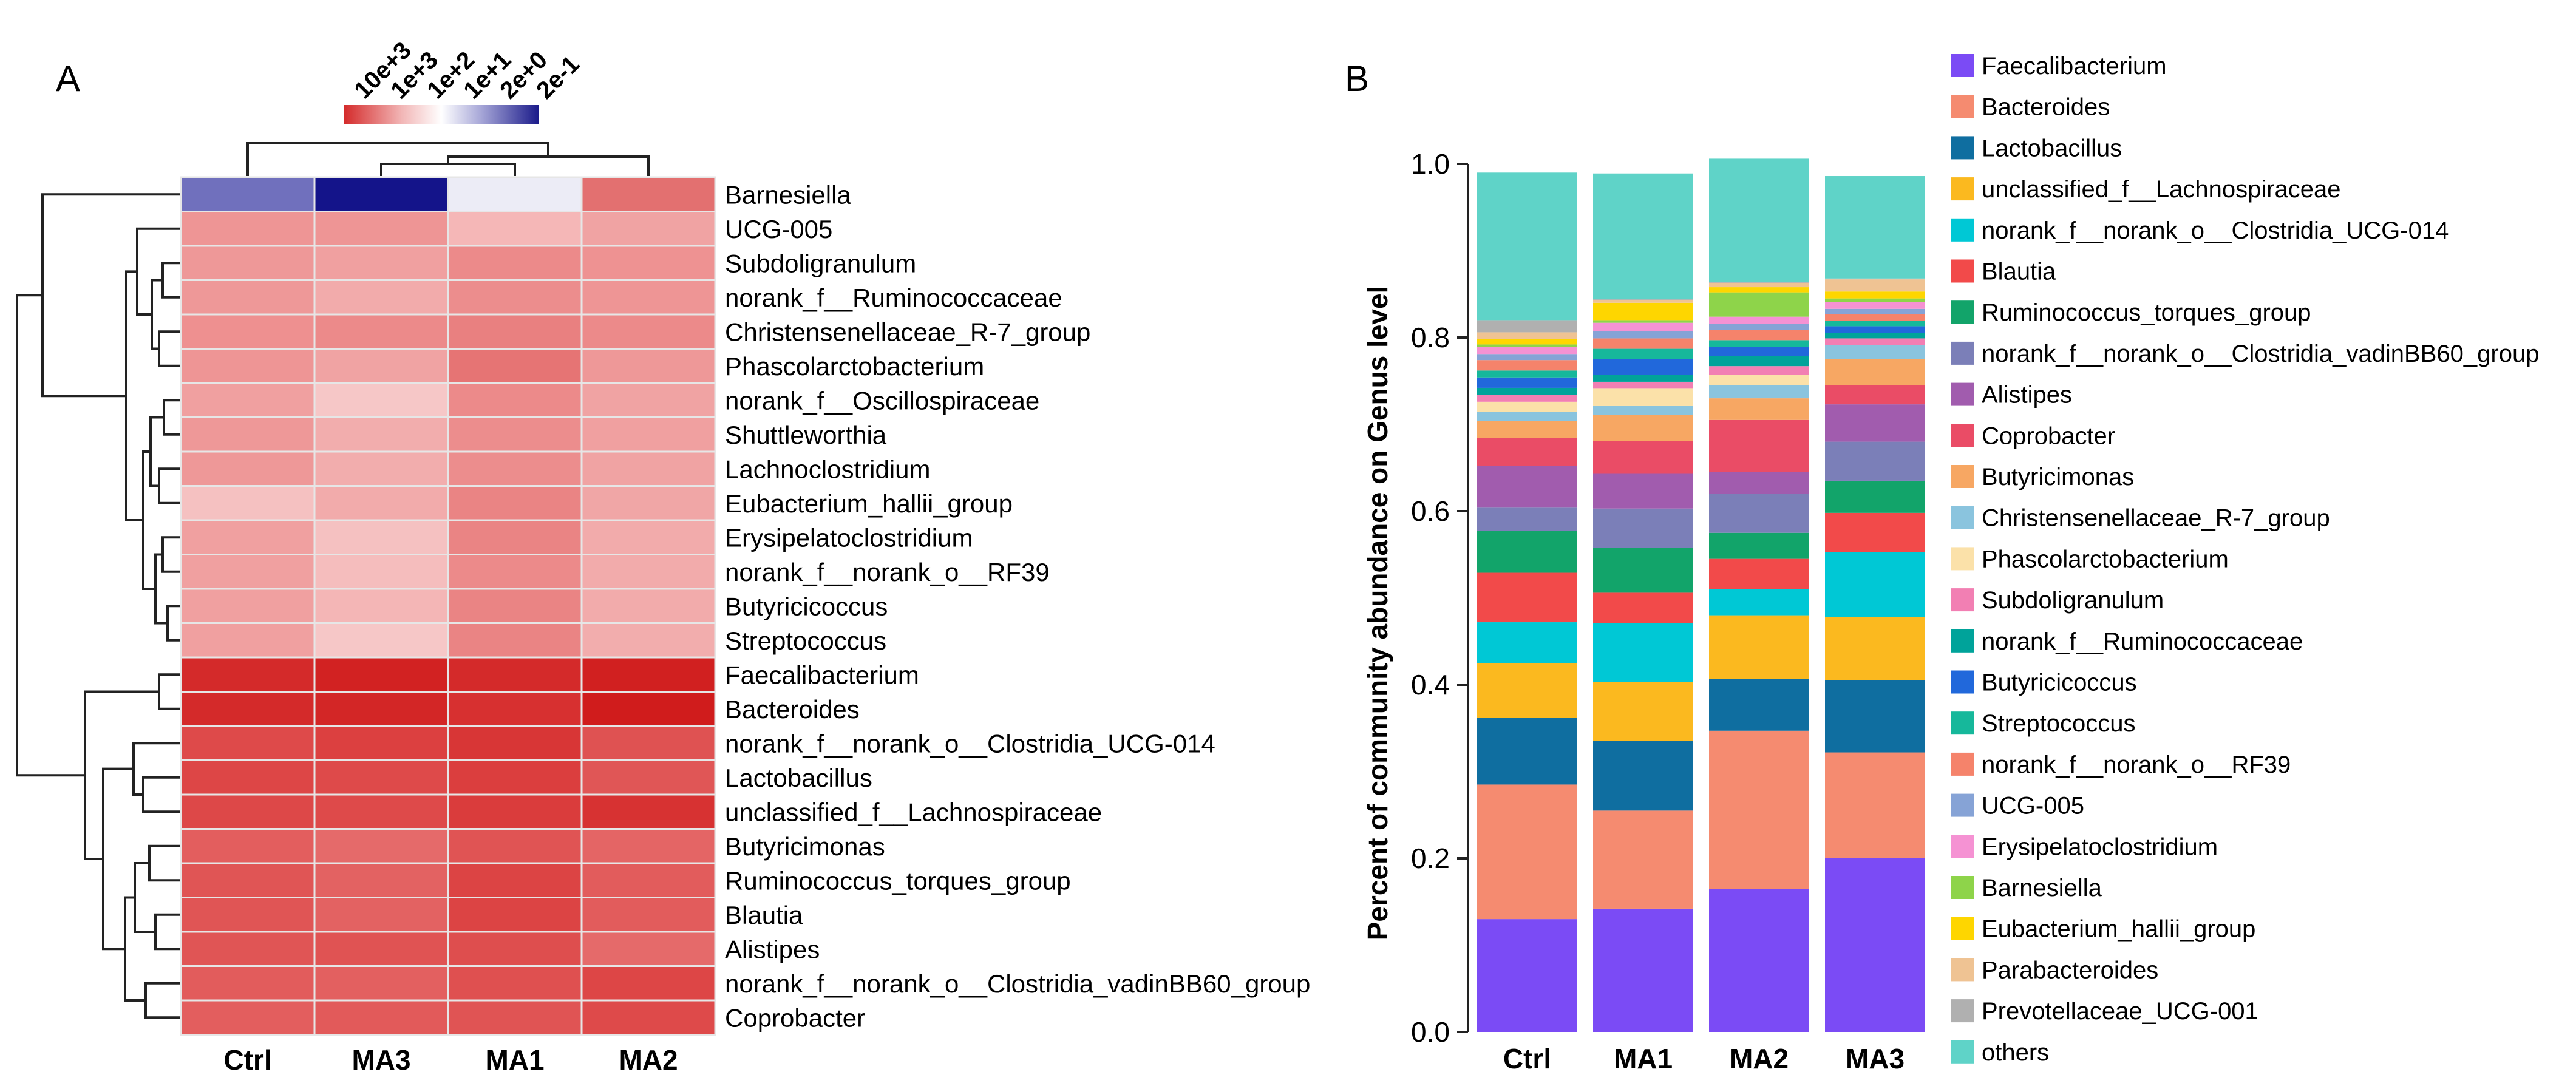  Describe the element at coordinates (2027, 396) in the screenshot. I see `legend-label: Alistipes` at that location.